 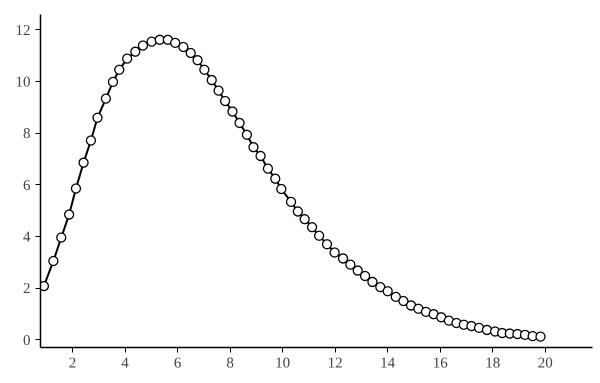 What do you see at coordinates (23, 30) in the screenshot?
I see `y-tick-label: 12` at bounding box center [23, 30].